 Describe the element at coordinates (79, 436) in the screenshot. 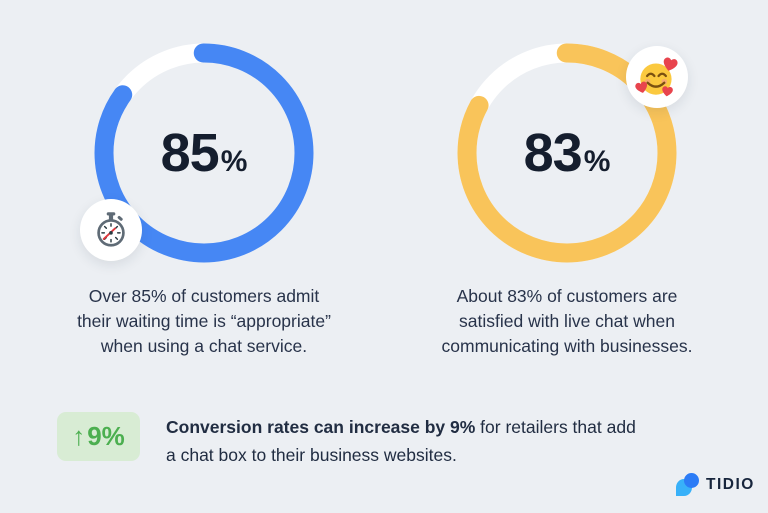

I see `up-arrow-icon: ↑` at that location.